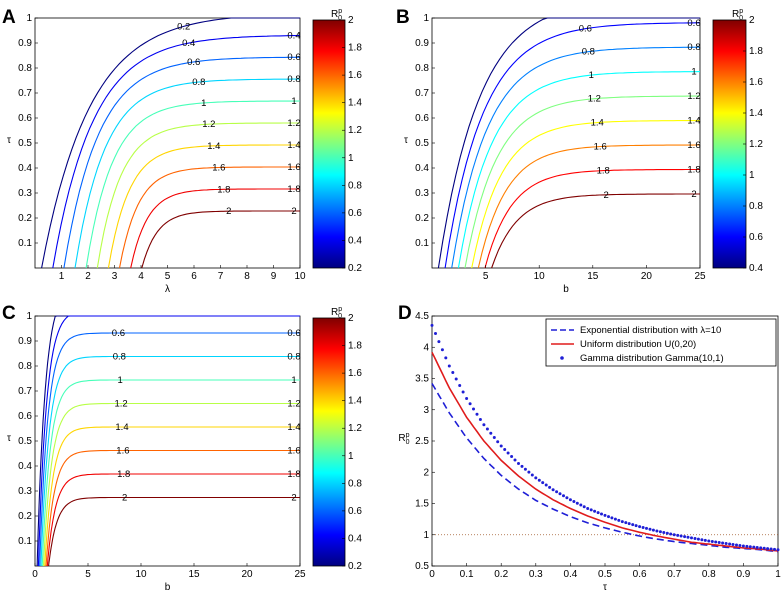 This screenshot has width=782, height=597. Describe the element at coordinates (198, 195) in the screenshot. I see `contour-line-1.2` at that location.